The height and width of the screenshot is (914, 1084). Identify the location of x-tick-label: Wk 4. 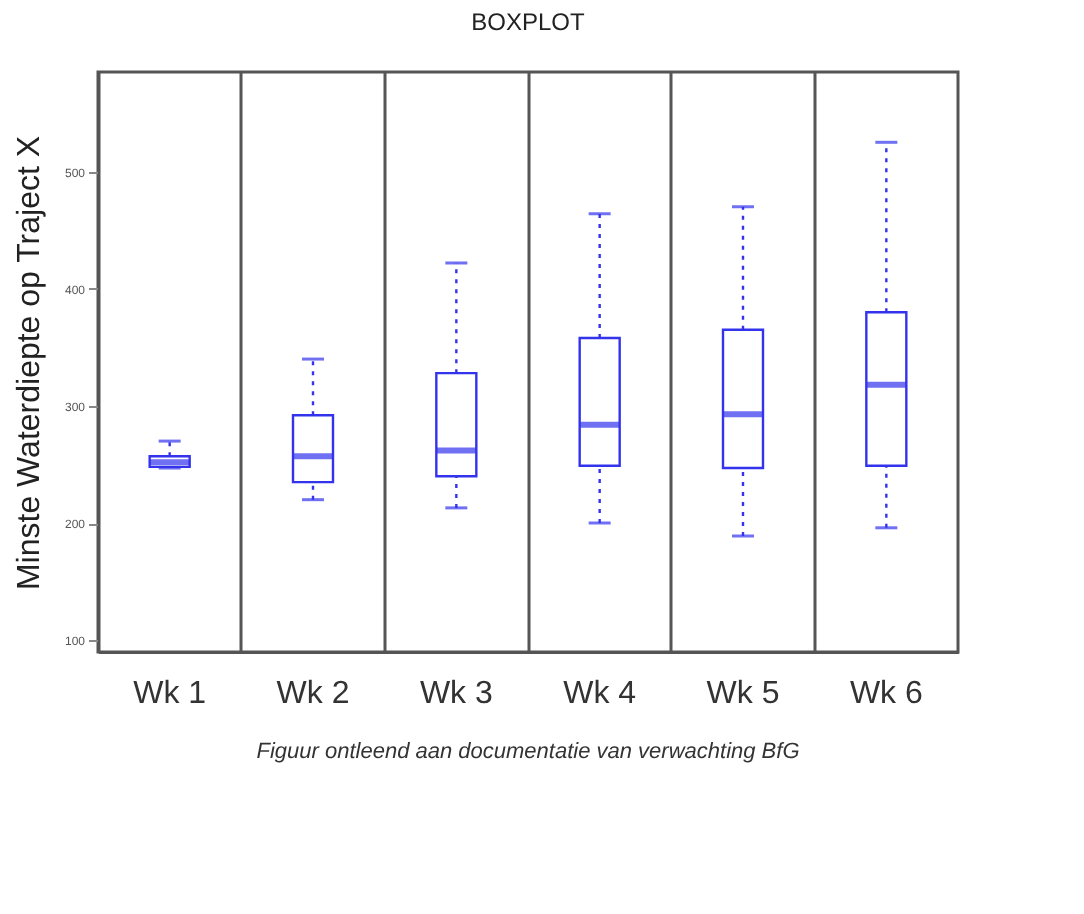
(600, 694).